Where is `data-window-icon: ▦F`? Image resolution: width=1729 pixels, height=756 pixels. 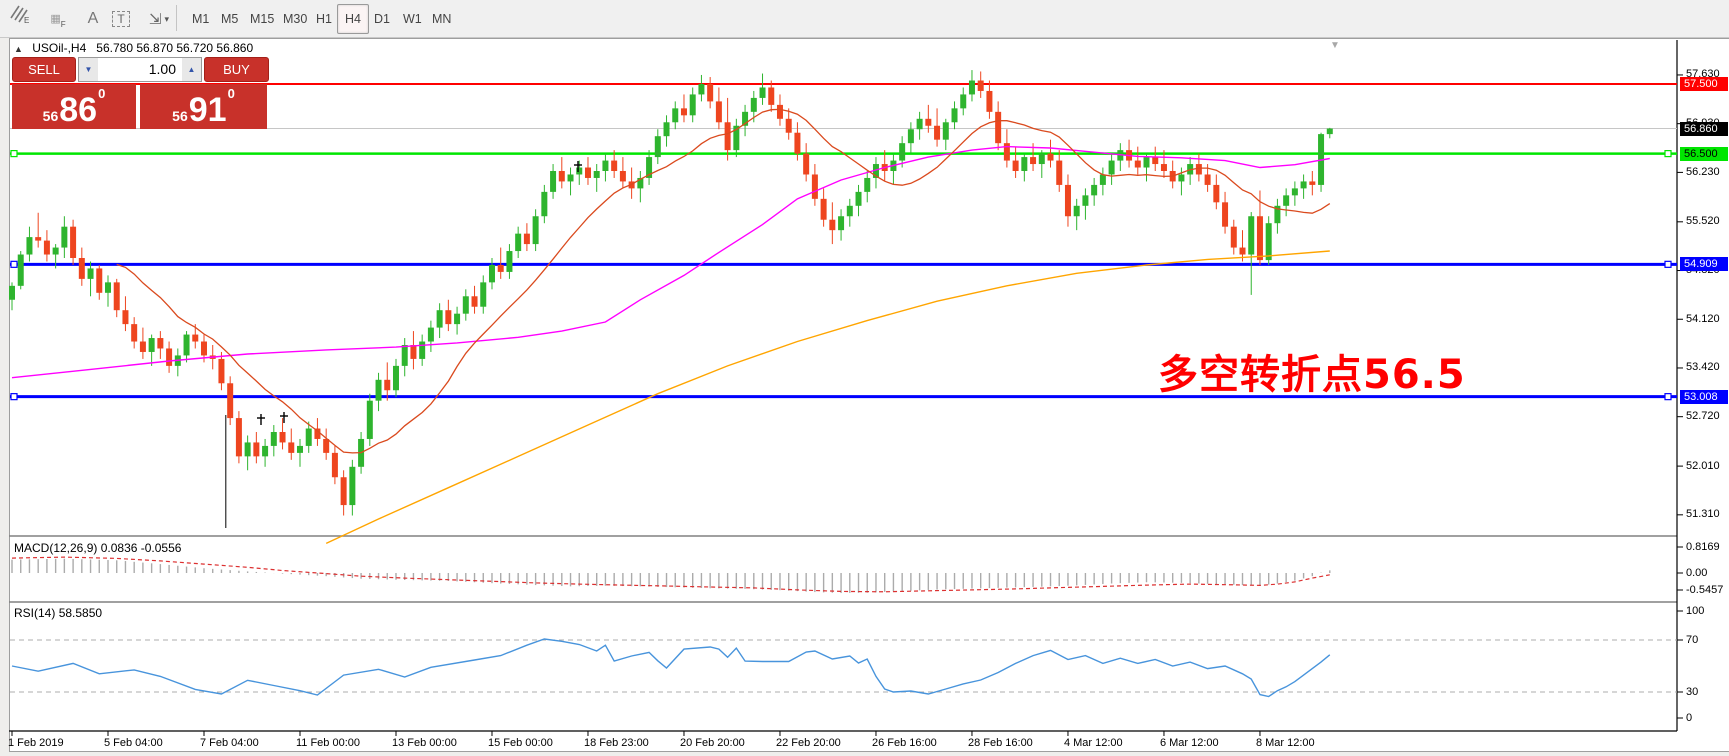 data-window-icon: ▦F is located at coordinates (58, 20).